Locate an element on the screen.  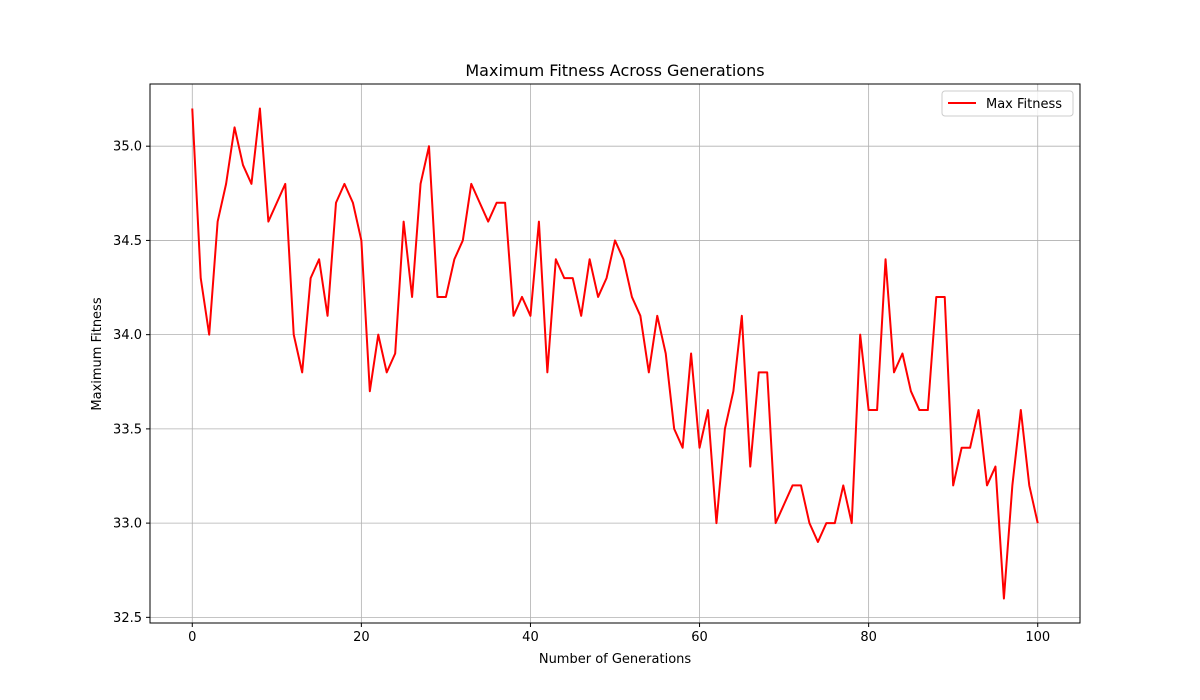
x-tick-label: 100 is located at coordinates (1037, 637).